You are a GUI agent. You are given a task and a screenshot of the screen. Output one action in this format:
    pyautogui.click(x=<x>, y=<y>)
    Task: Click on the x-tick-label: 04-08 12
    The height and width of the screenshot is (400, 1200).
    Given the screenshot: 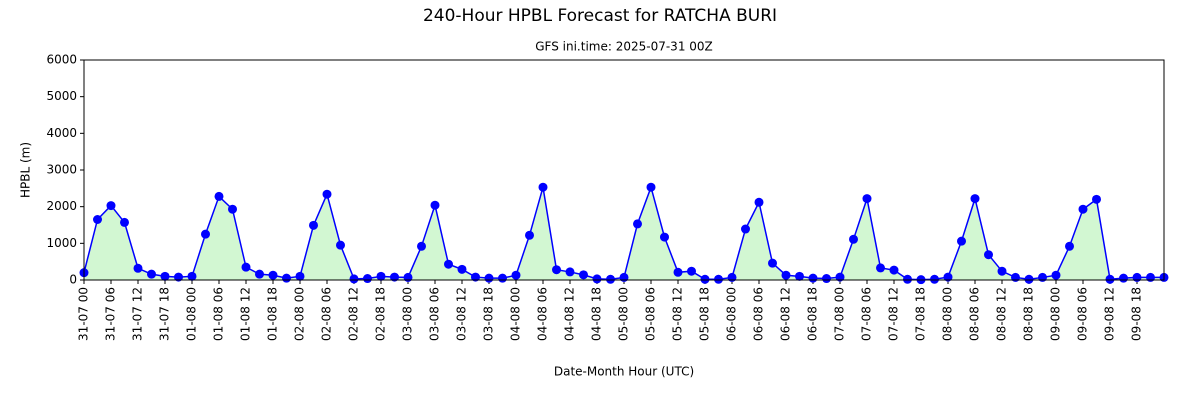 What is the action you would take?
    pyautogui.click(x=570, y=314)
    